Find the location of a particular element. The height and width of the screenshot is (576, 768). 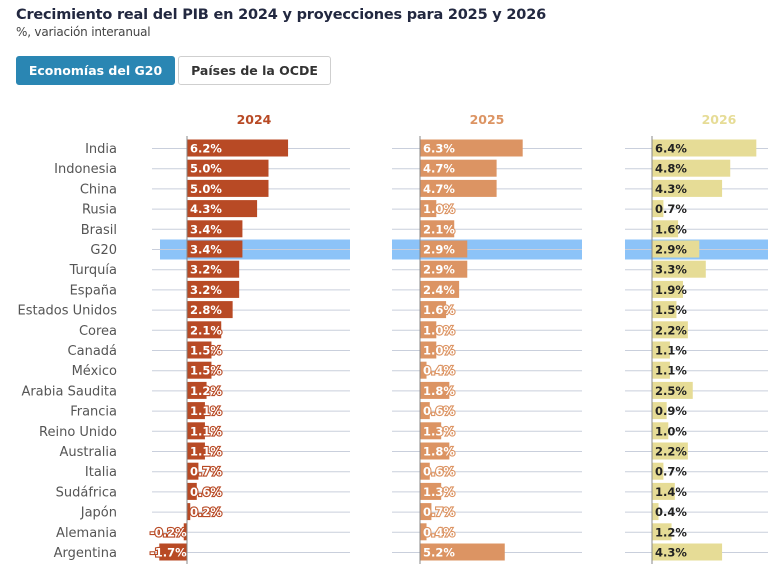

value-label: 6.2% is located at coordinates (206, 149).